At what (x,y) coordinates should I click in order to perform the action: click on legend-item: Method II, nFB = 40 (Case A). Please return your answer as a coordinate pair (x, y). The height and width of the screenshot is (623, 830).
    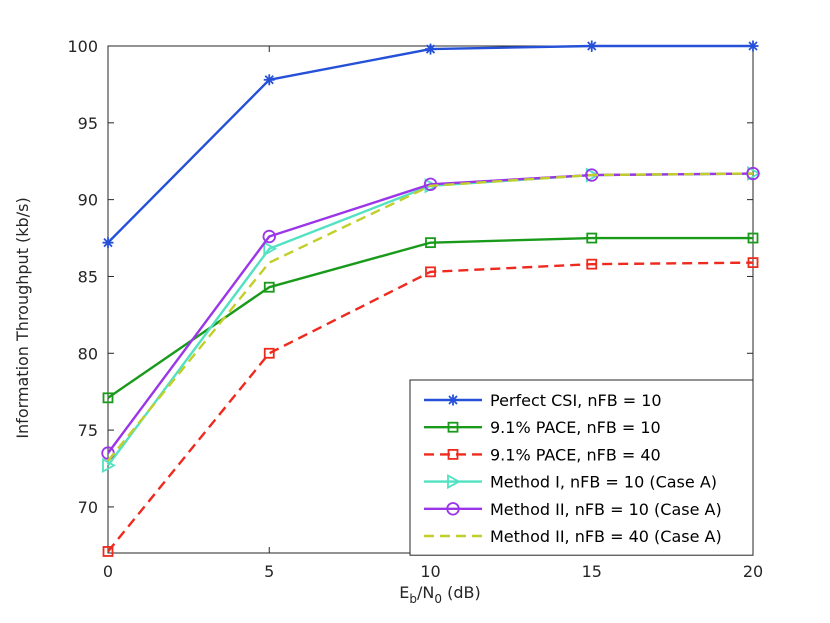
    Looking at the image, I should click on (573, 536).